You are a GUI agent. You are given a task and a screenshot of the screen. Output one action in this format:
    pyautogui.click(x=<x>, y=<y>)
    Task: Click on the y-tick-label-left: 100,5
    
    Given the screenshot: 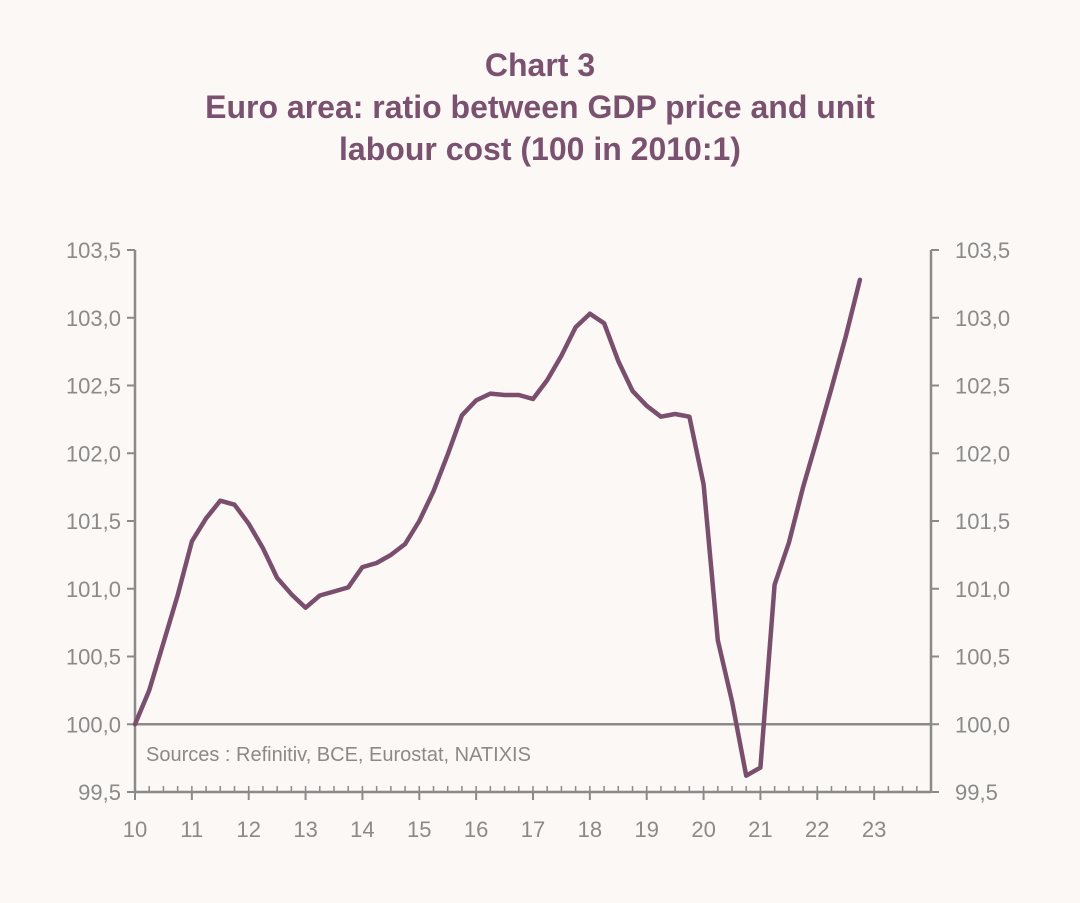 What is the action you would take?
    pyautogui.click(x=93, y=657)
    